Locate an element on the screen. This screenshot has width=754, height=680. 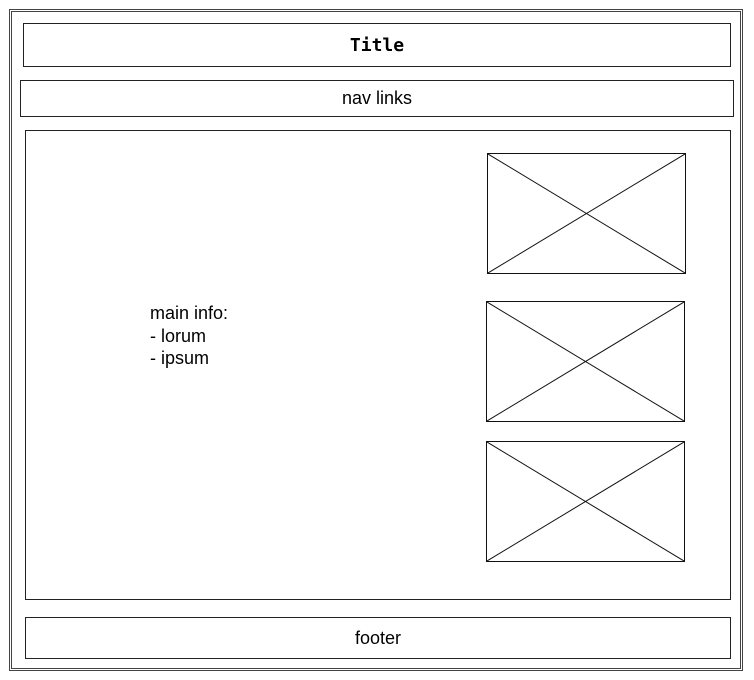
footer: footer is located at coordinates (378, 638).